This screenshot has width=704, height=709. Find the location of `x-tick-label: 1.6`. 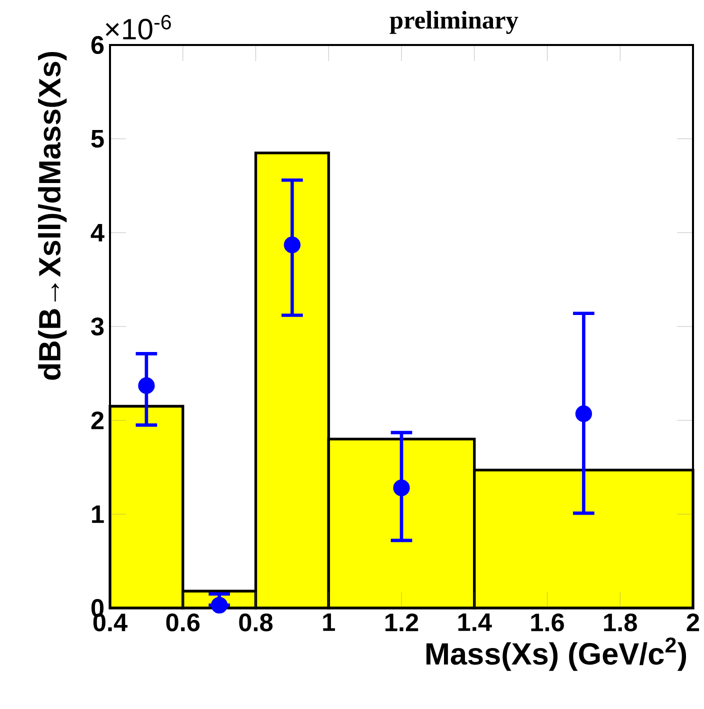

x-tick-label: 1.6 is located at coordinates (547, 622).